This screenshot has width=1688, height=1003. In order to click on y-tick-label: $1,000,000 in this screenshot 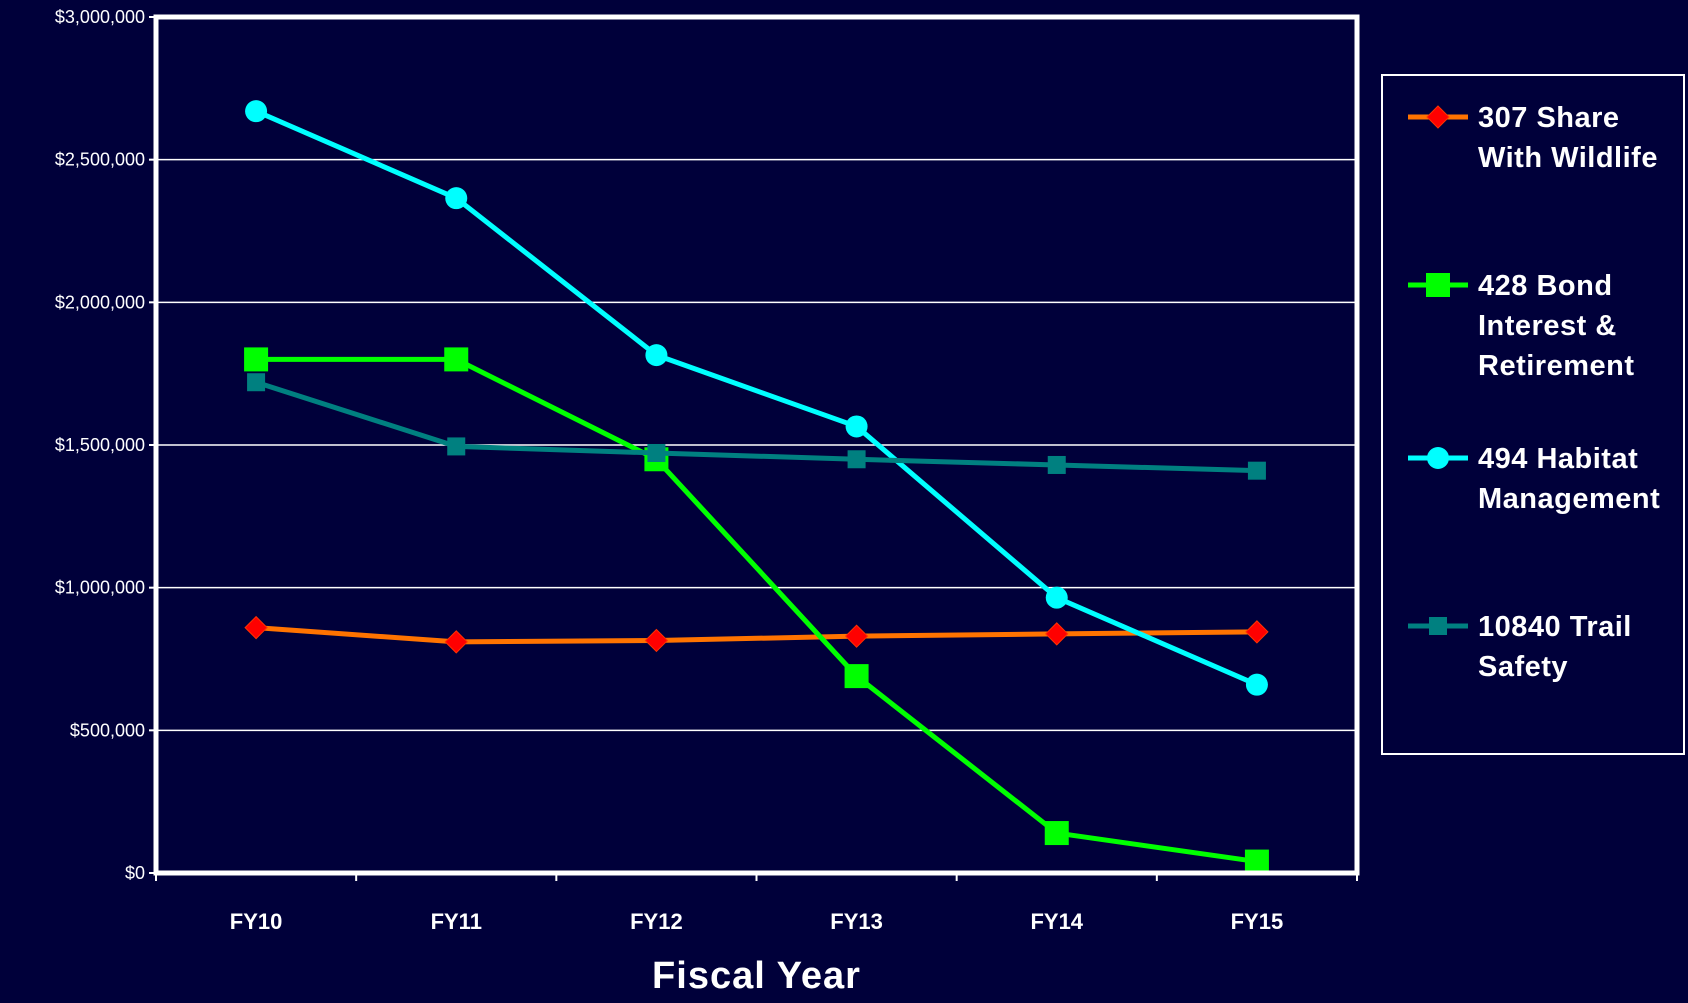, I will do `click(100, 588)`.